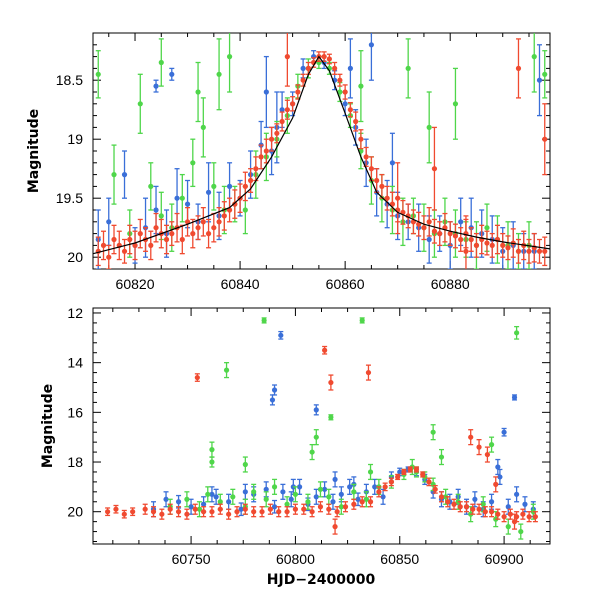 The image size is (600, 600). Describe the element at coordinates (321, 580) in the screenshot. I see `bottom-x-axis-label: HJD−2400000` at that location.